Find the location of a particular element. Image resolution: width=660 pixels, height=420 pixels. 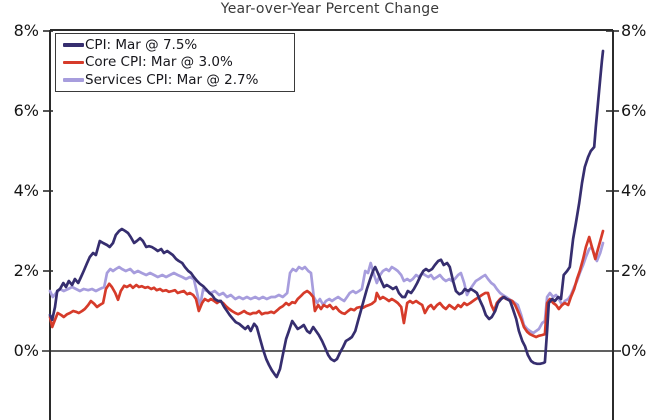

y-tick-label-left-4: 4% is located at coordinates (26, 190).